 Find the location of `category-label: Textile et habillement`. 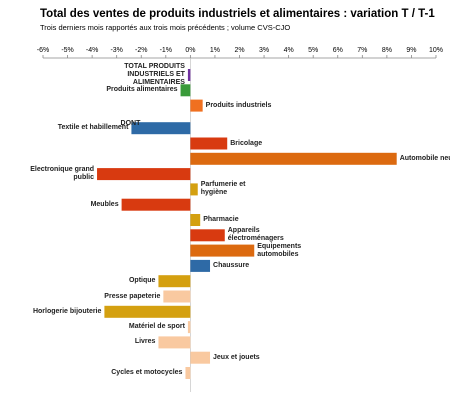

category-label: Textile et habillement is located at coordinates (93, 128).